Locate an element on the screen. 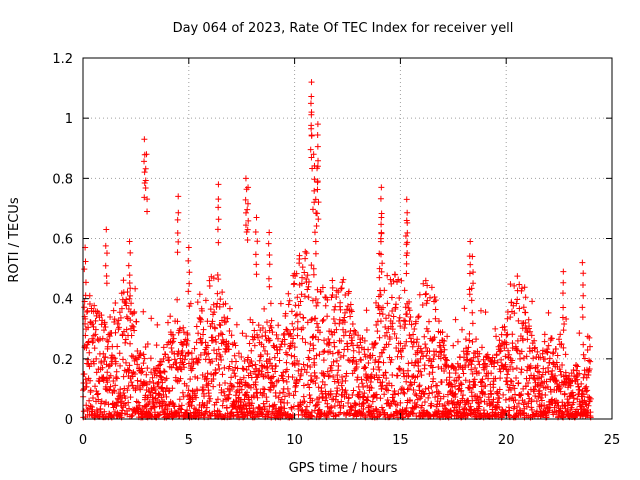 The image size is (640, 480). x-tick-label: 20 is located at coordinates (506, 440).